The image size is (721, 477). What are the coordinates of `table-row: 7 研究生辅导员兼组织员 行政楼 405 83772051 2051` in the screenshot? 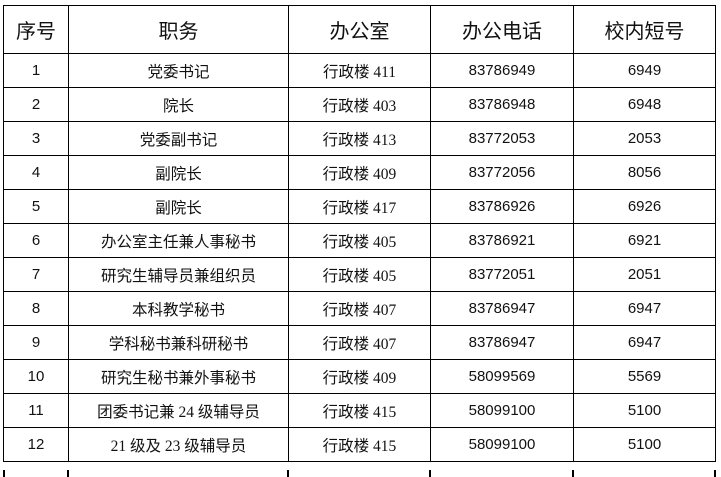 It's located at (359, 274).